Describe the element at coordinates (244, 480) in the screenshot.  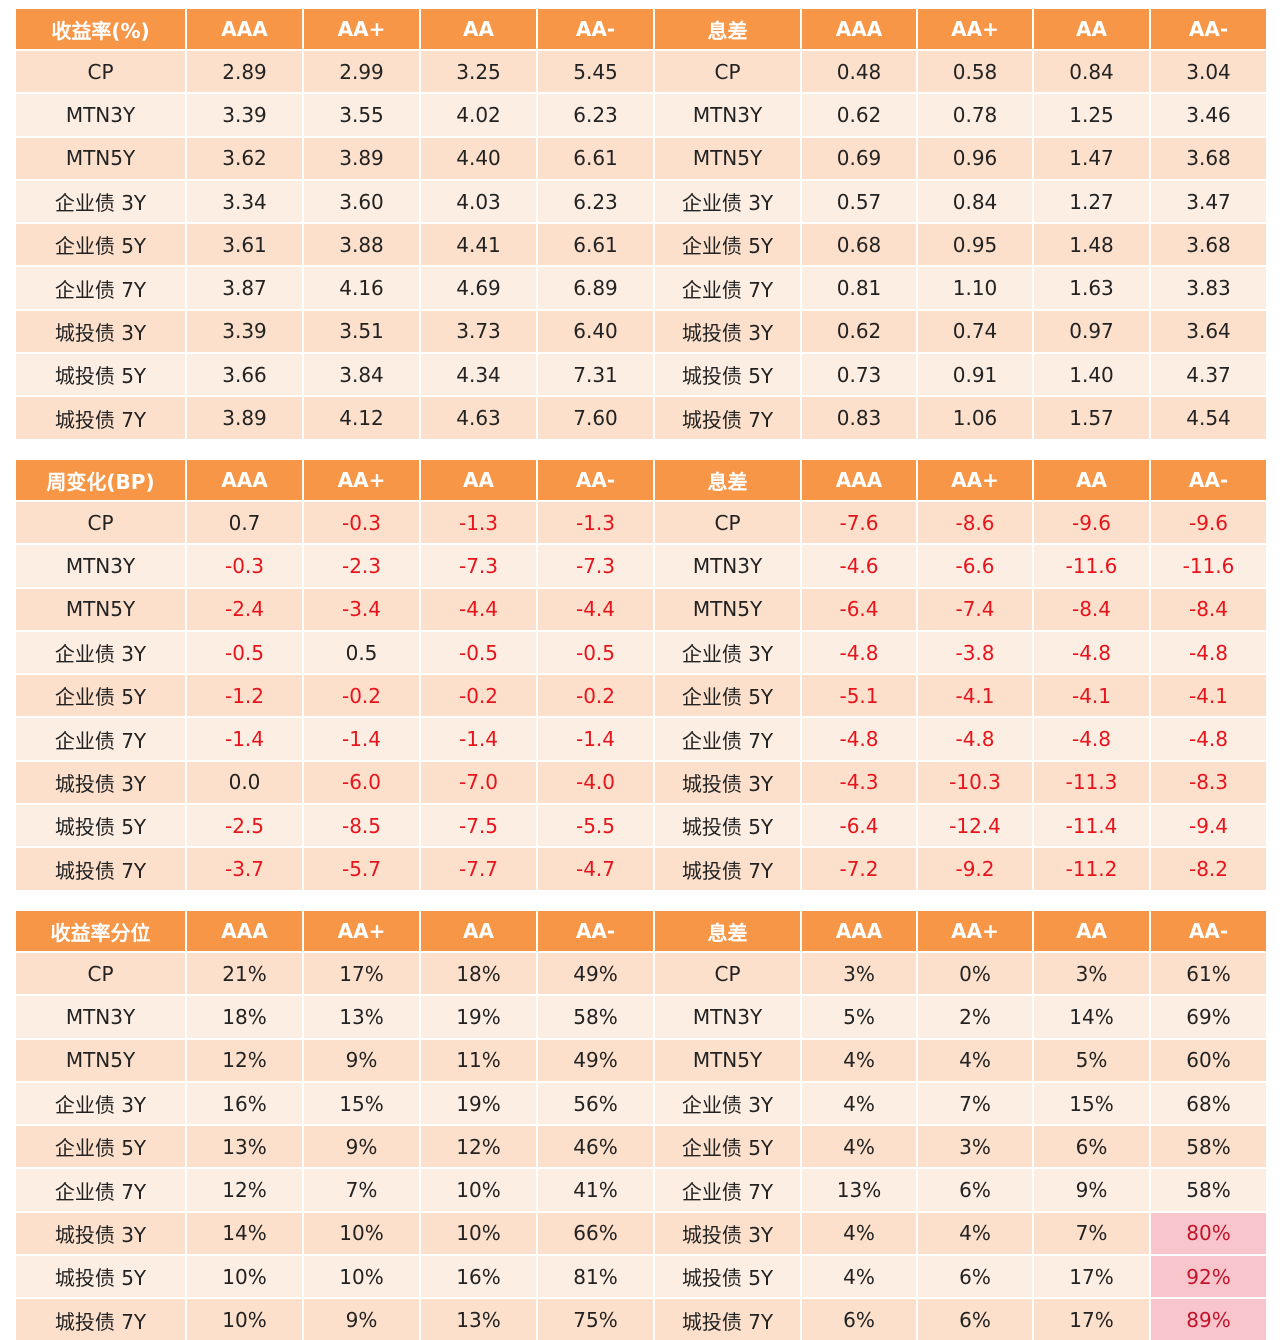
I see `header-cell: AAA` at that location.